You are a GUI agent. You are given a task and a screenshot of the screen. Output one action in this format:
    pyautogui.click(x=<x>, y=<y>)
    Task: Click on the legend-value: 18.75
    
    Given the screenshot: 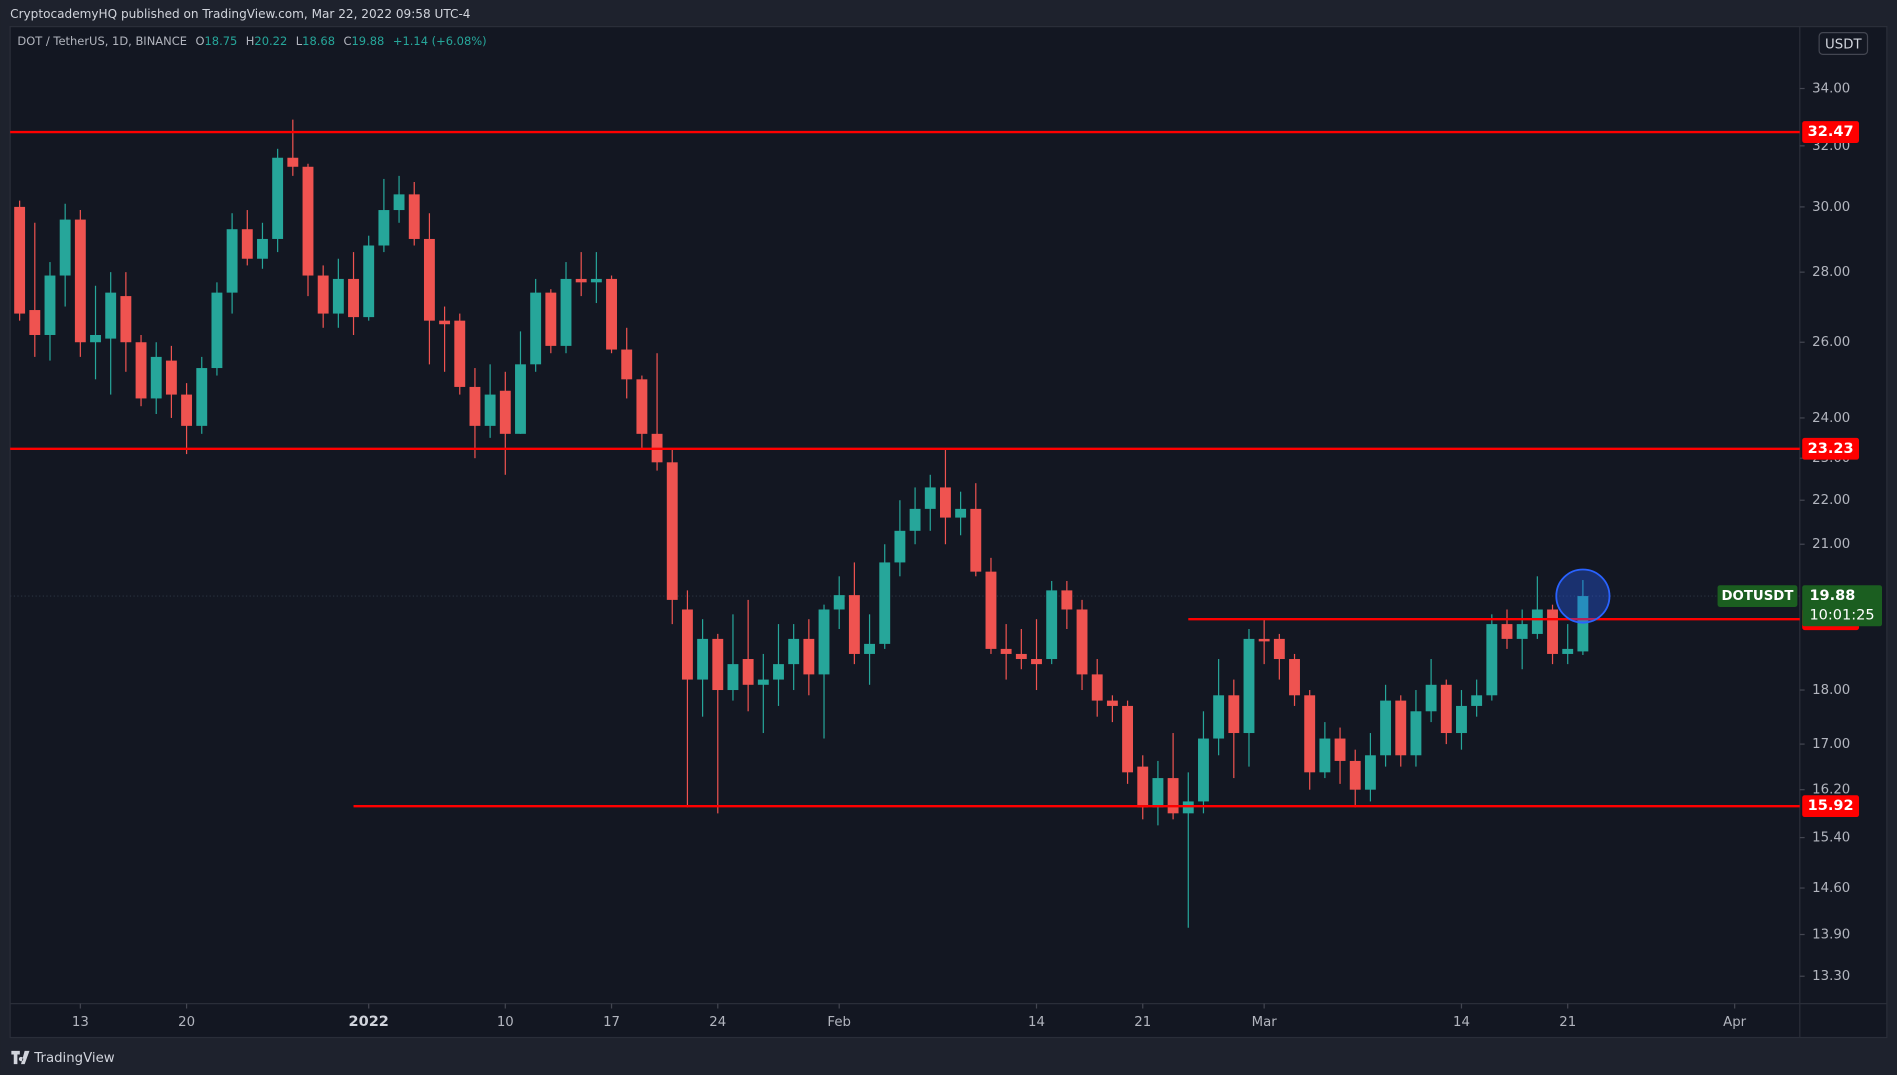 What is the action you would take?
    pyautogui.click(x=220, y=41)
    